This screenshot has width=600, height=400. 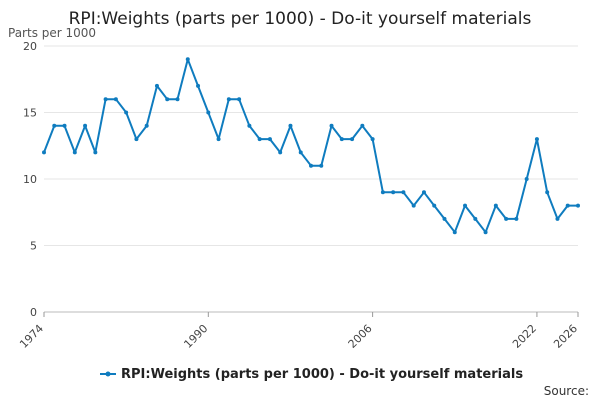 What do you see at coordinates (208, 112) in the screenshot?
I see `data-point-1990` at bounding box center [208, 112].